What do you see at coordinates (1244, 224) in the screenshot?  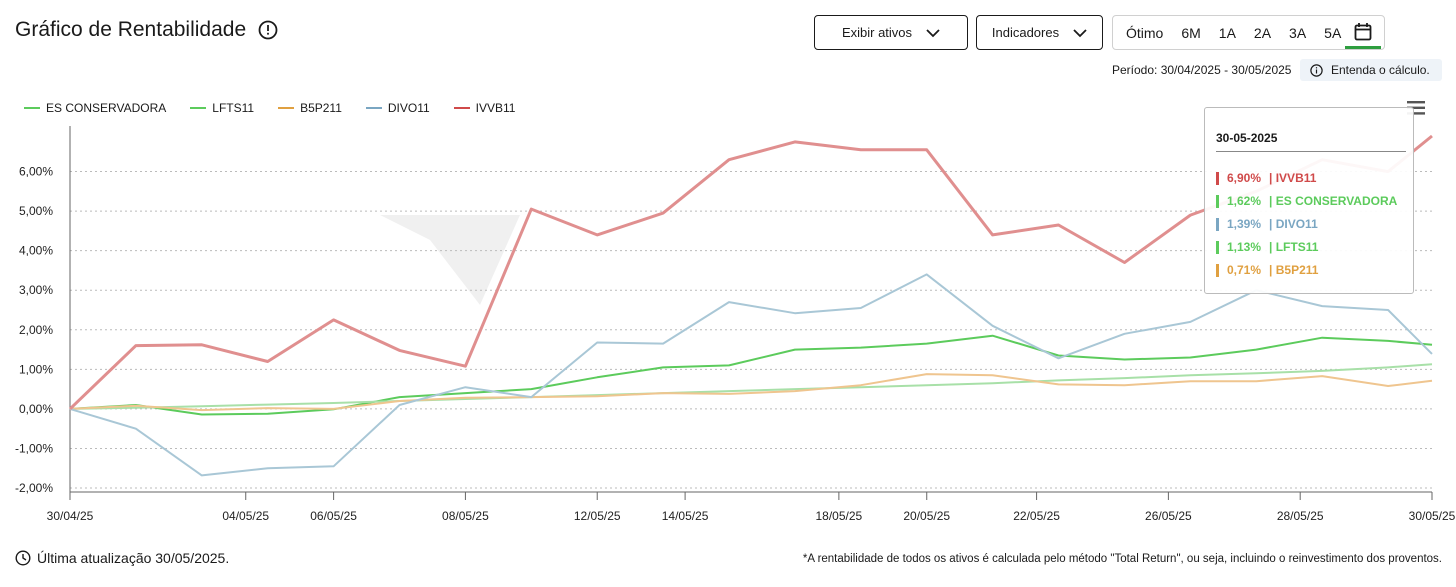 I see `tooltip-value: 1,39%` at bounding box center [1244, 224].